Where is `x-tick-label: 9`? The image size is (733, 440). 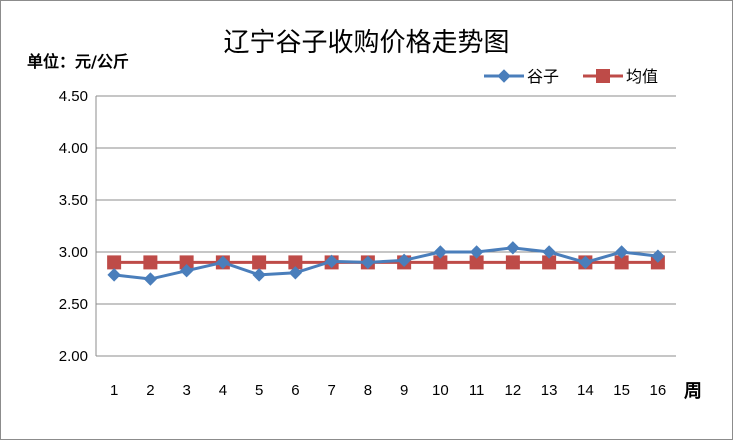
x-tick-label: 9 is located at coordinates (404, 390).